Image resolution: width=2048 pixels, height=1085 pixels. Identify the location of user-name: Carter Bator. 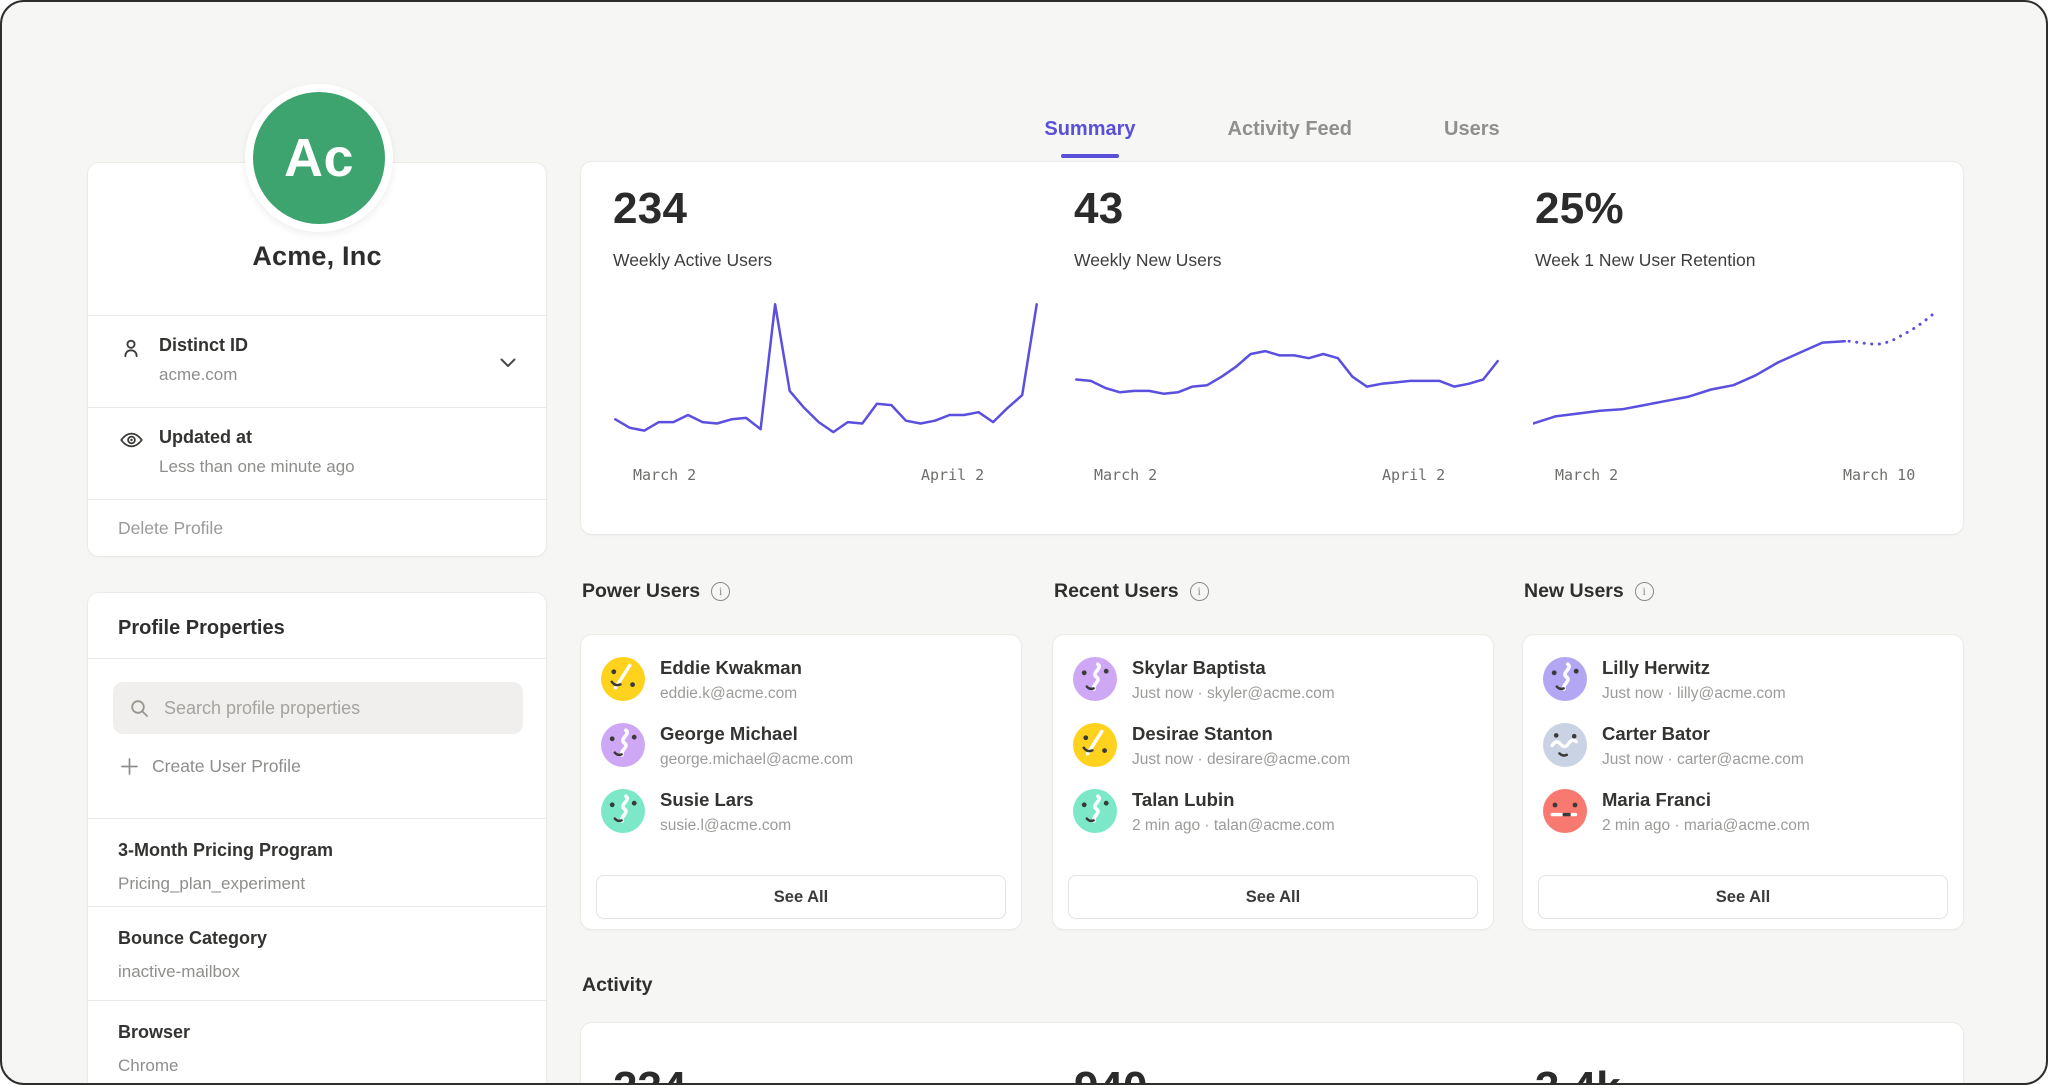
(1656, 733).